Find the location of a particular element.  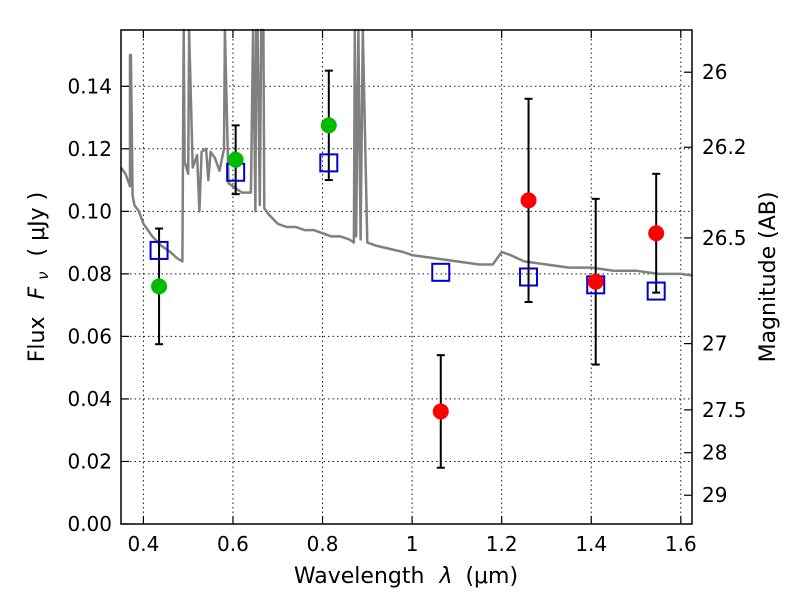

x-tick-label: 1 is located at coordinates (412, 544).